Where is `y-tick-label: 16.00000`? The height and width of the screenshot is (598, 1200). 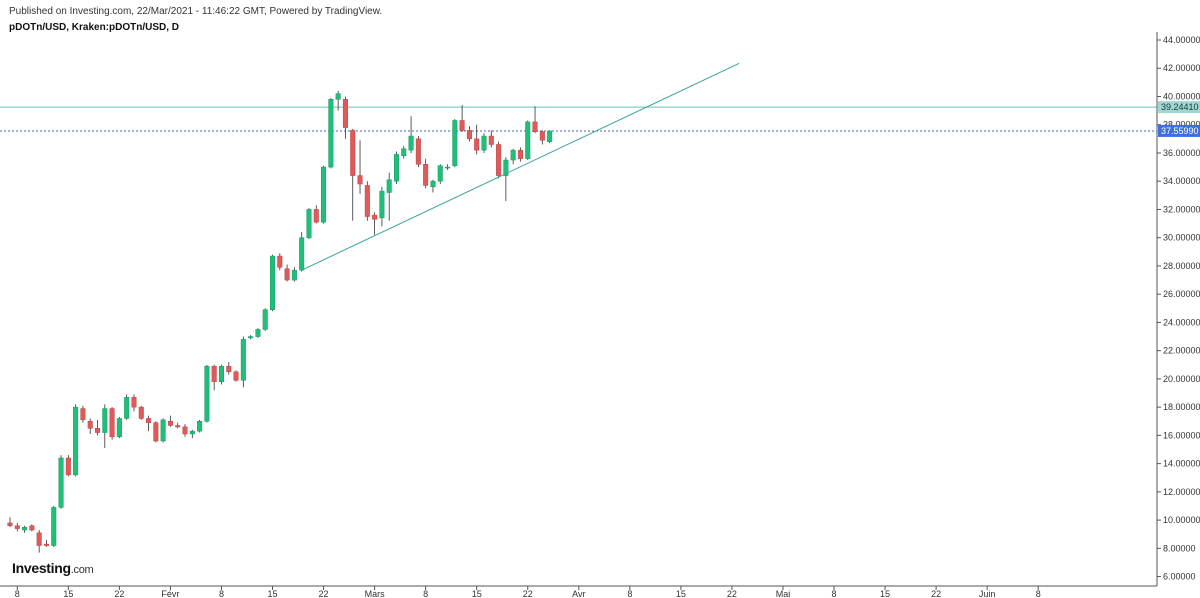
y-tick-label: 16.00000 is located at coordinates (1181, 435).